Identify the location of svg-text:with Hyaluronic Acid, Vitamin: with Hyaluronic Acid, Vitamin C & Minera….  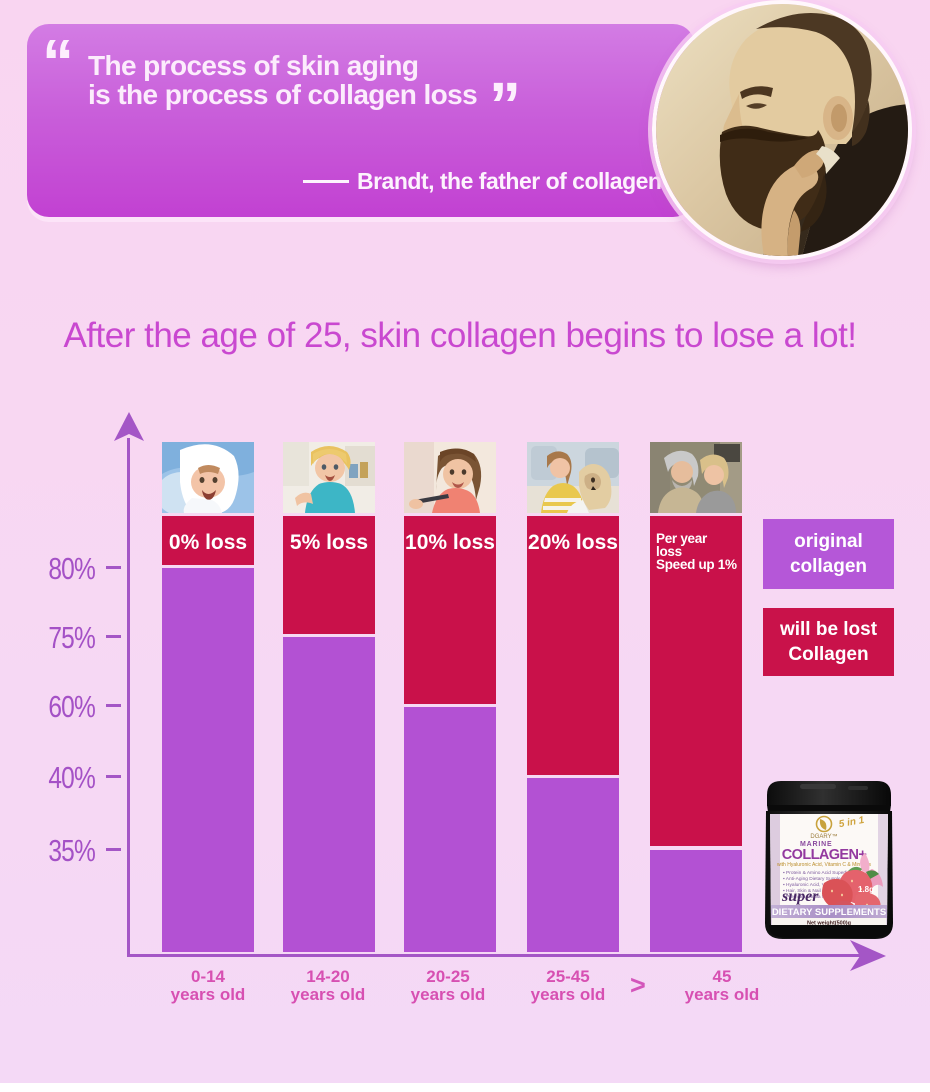
(824, 865).